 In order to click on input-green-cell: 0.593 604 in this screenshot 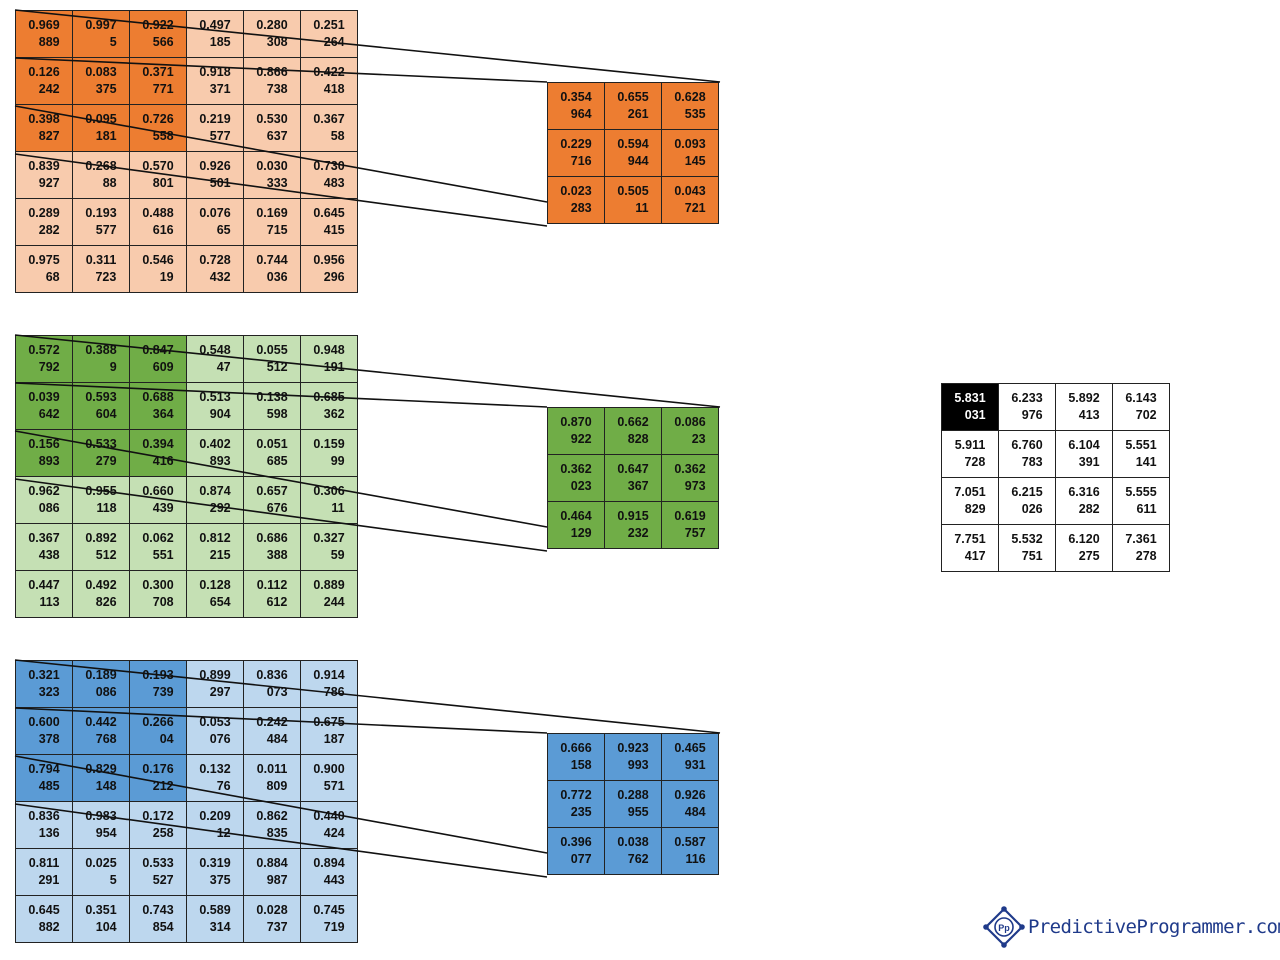, I will do `click(101, 406)`.